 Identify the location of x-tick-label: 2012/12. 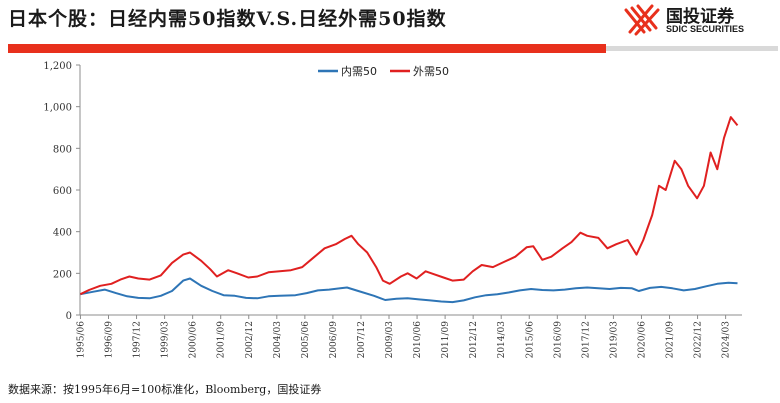
(474, 339).